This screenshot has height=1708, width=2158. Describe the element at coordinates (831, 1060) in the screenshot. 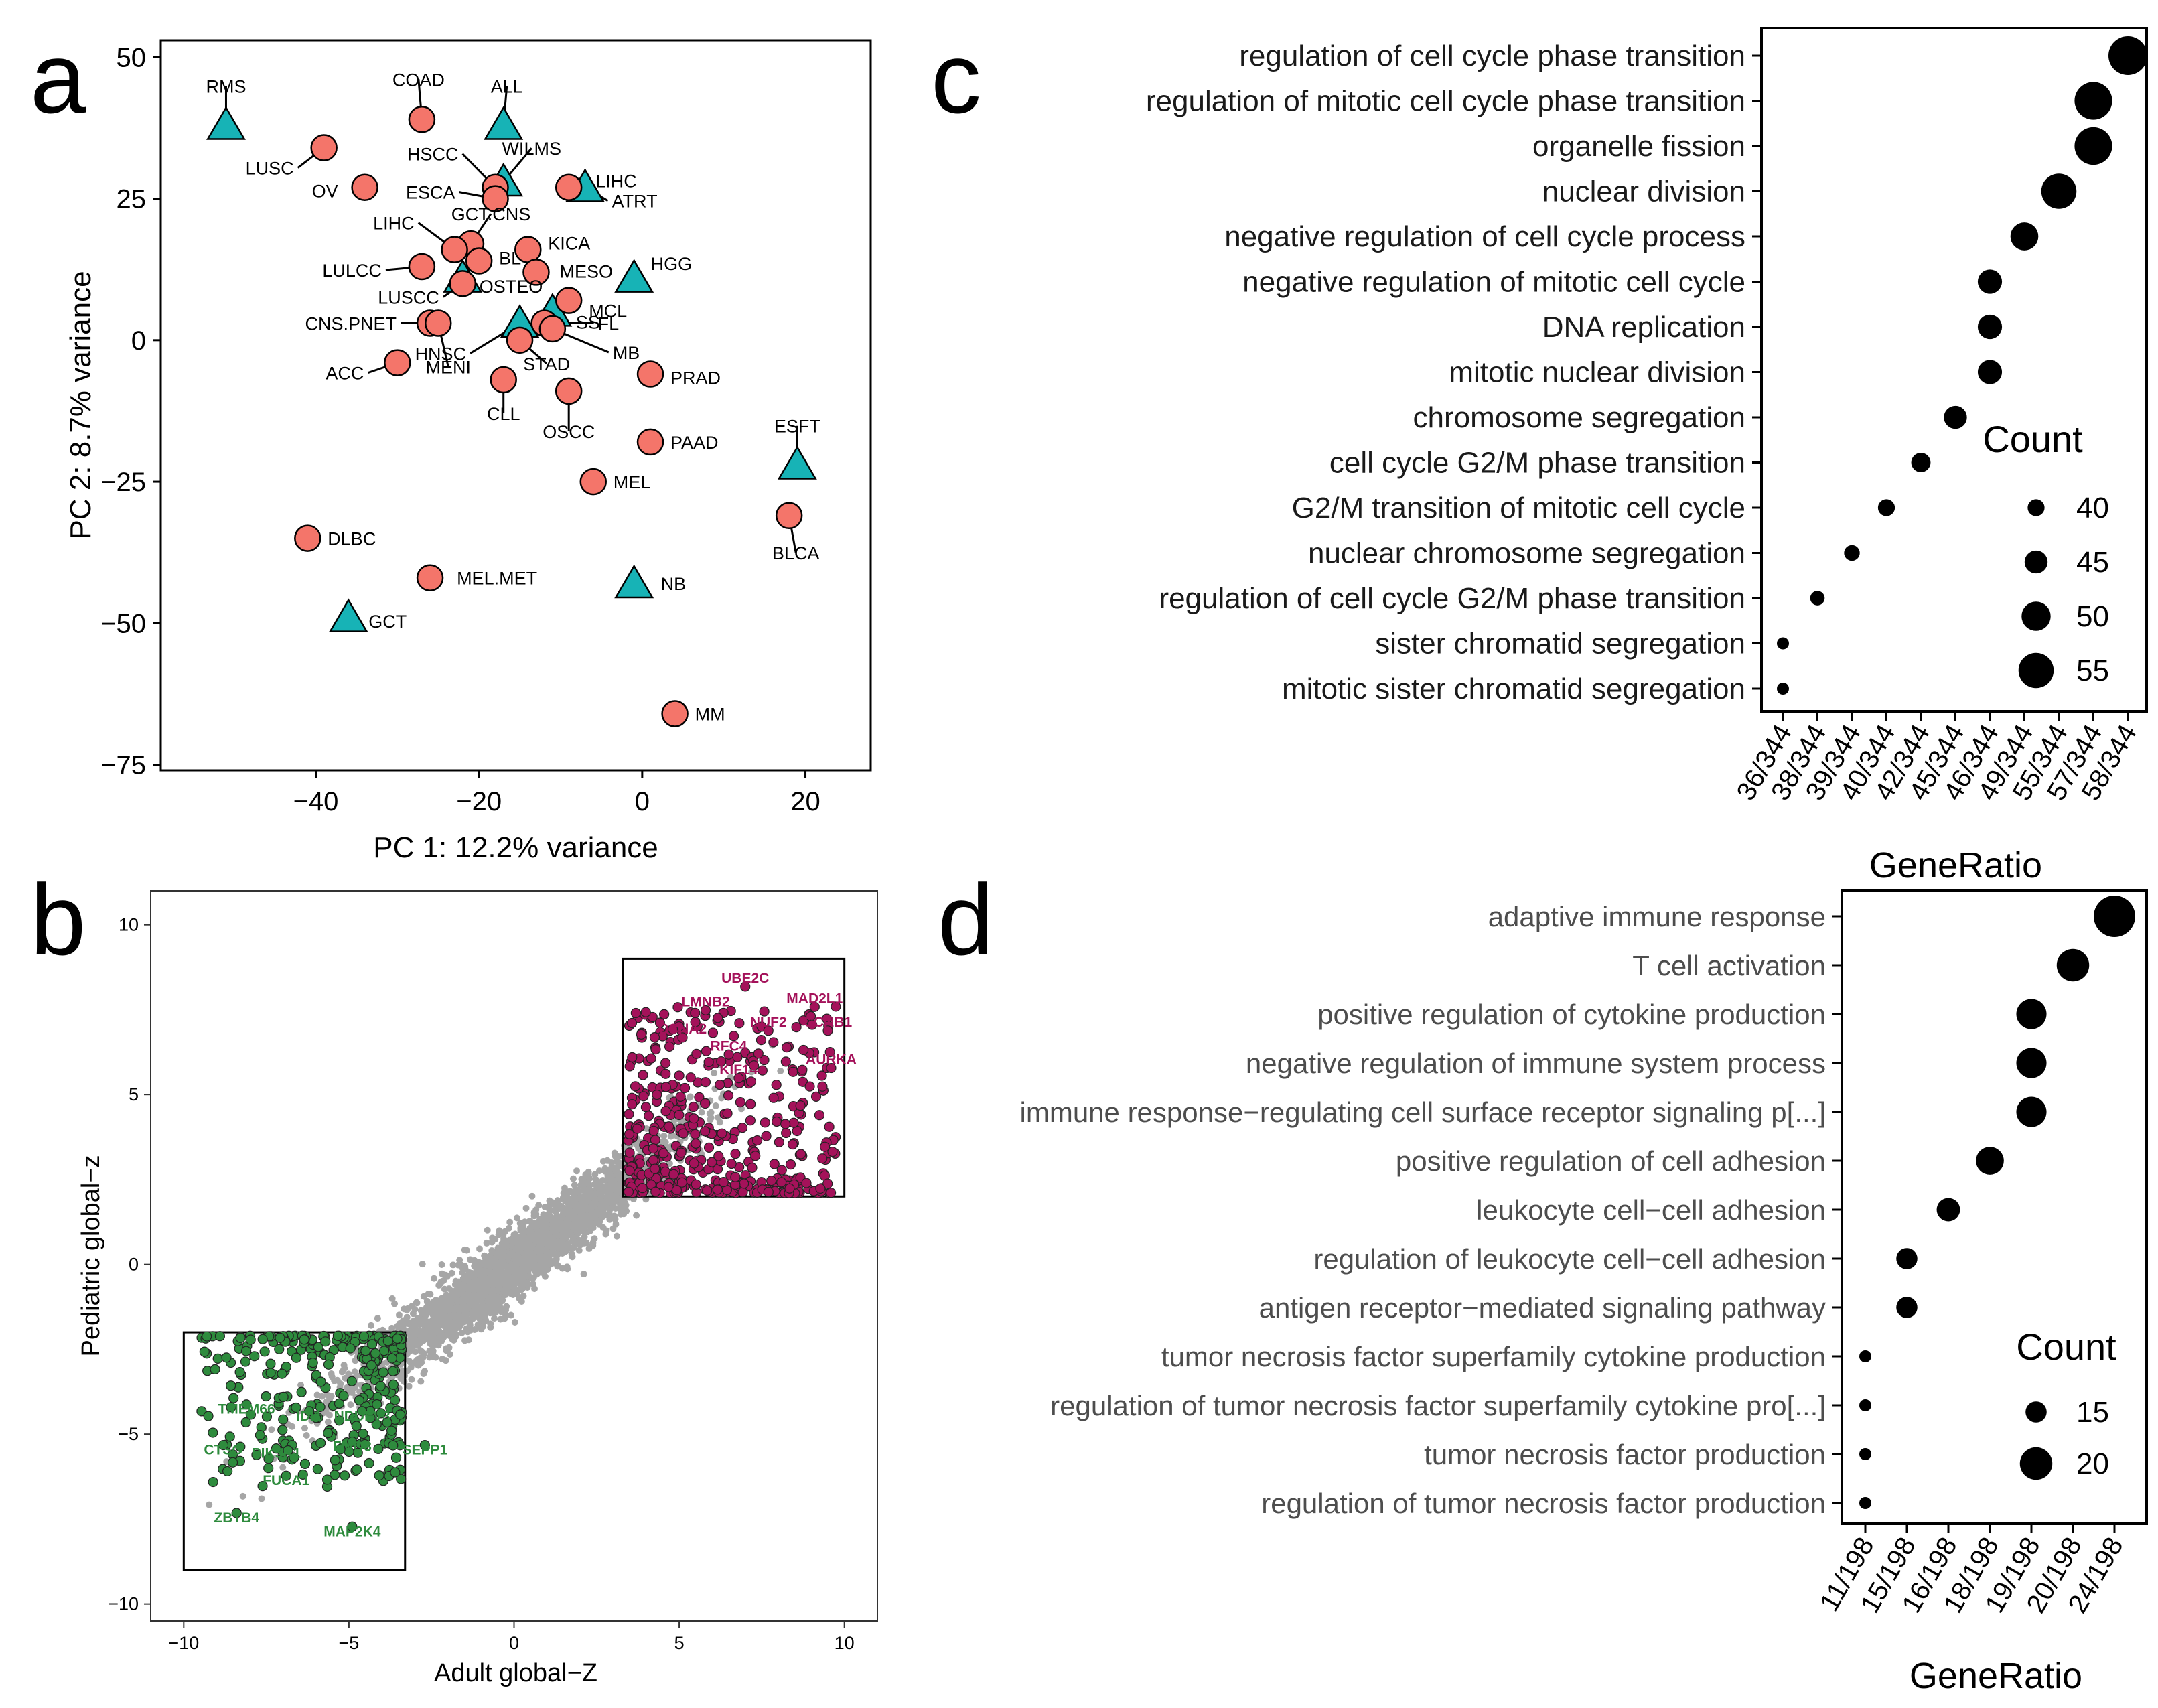

I see `up-gene-label: AURKA` at that location.